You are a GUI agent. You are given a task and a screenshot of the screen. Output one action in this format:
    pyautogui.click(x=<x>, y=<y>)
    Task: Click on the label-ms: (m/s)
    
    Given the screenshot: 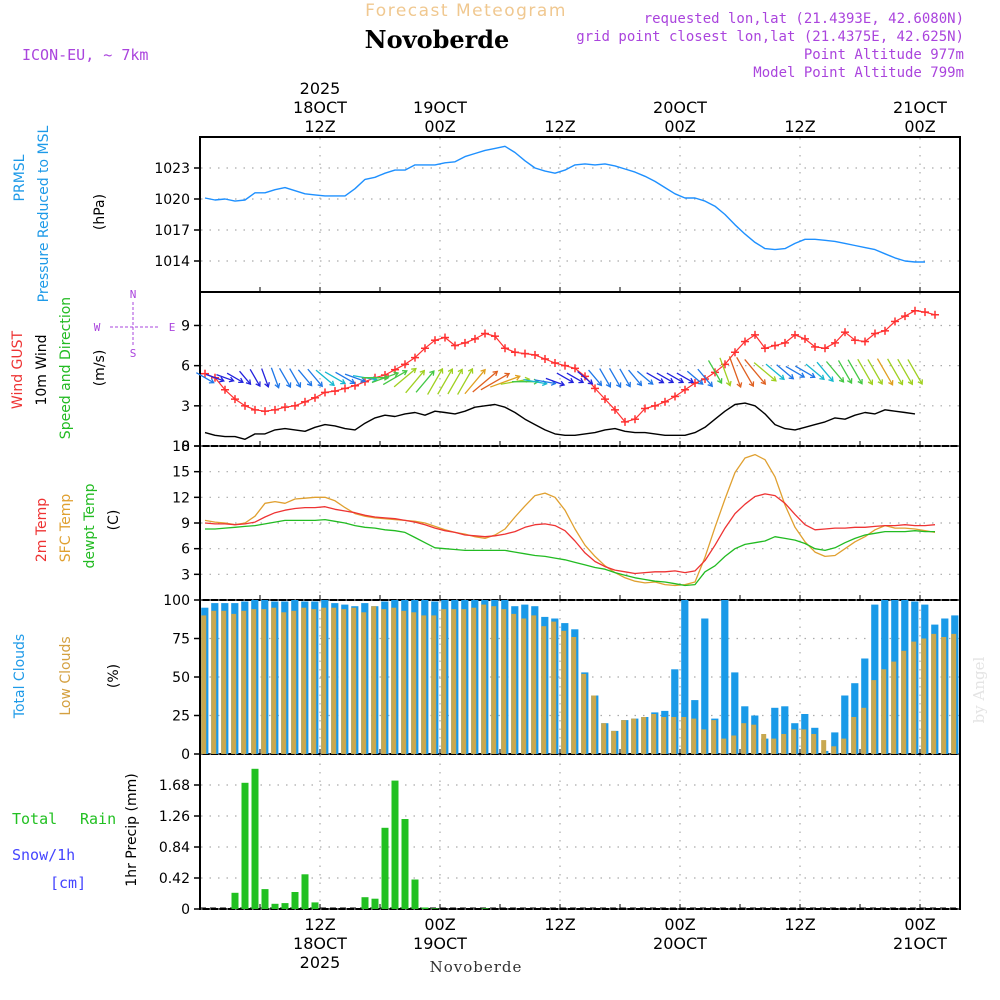 What is the action you would take?
    pyautogui.click(x=100, y=368)
    